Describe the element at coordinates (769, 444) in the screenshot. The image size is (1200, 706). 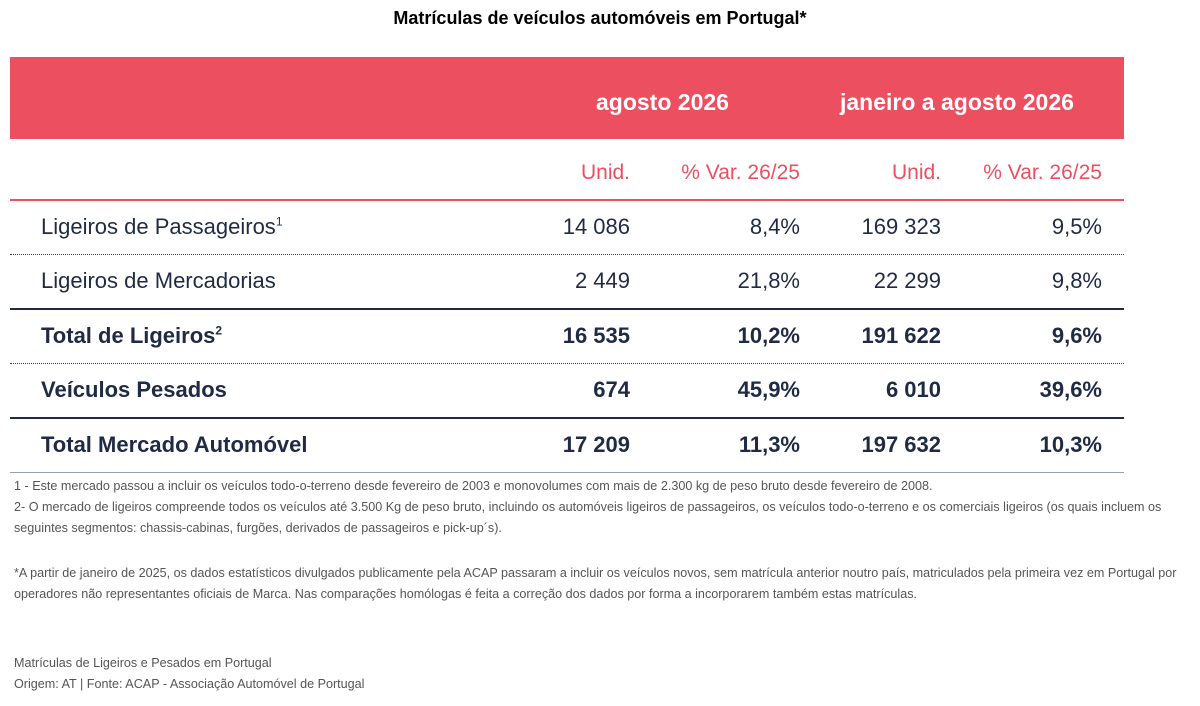
I see `cell-var-month: 11,3%` at that location.